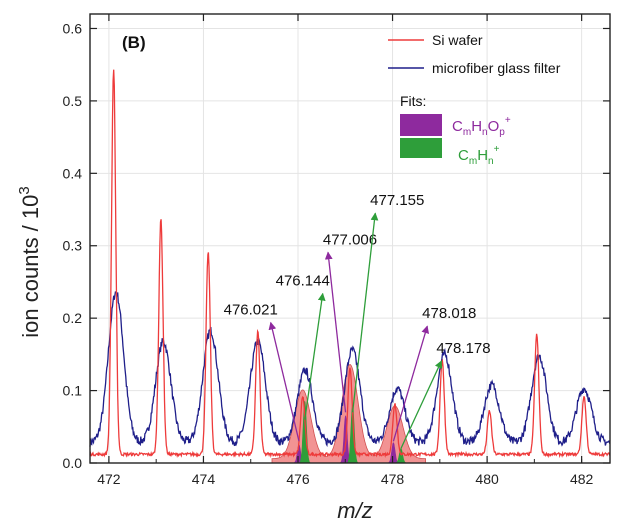 The width and height of the screenshot is (624, 523). I want to click on x-tick-label: 478, so click(393, 479).